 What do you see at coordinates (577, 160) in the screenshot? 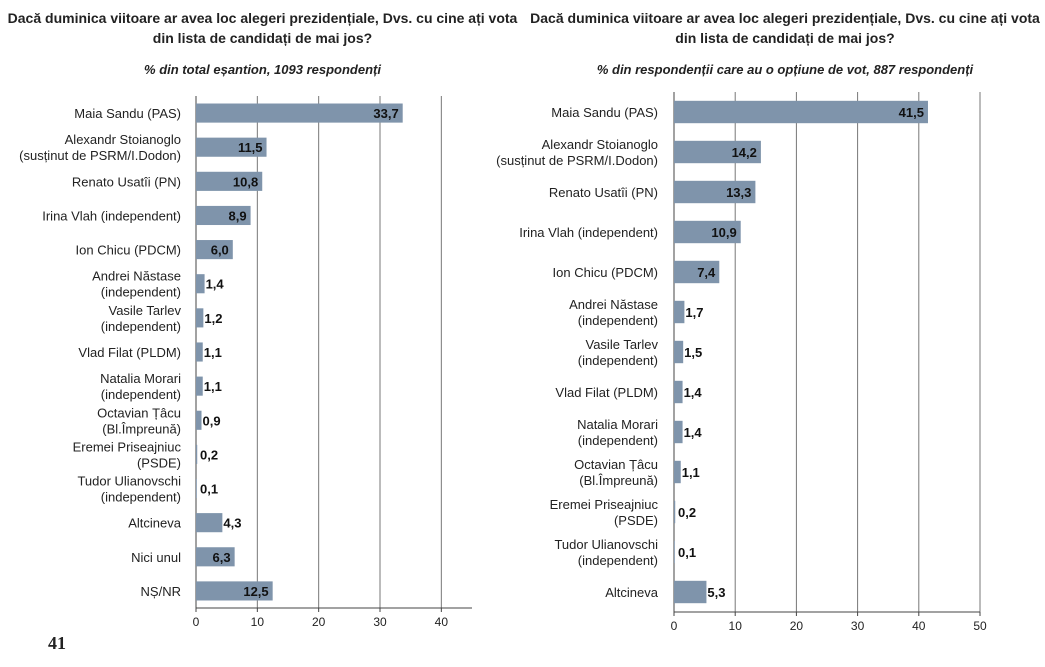
I see `category-label: (susținut de PSRM/I.Dodon)` at bounding box center [577, 160].